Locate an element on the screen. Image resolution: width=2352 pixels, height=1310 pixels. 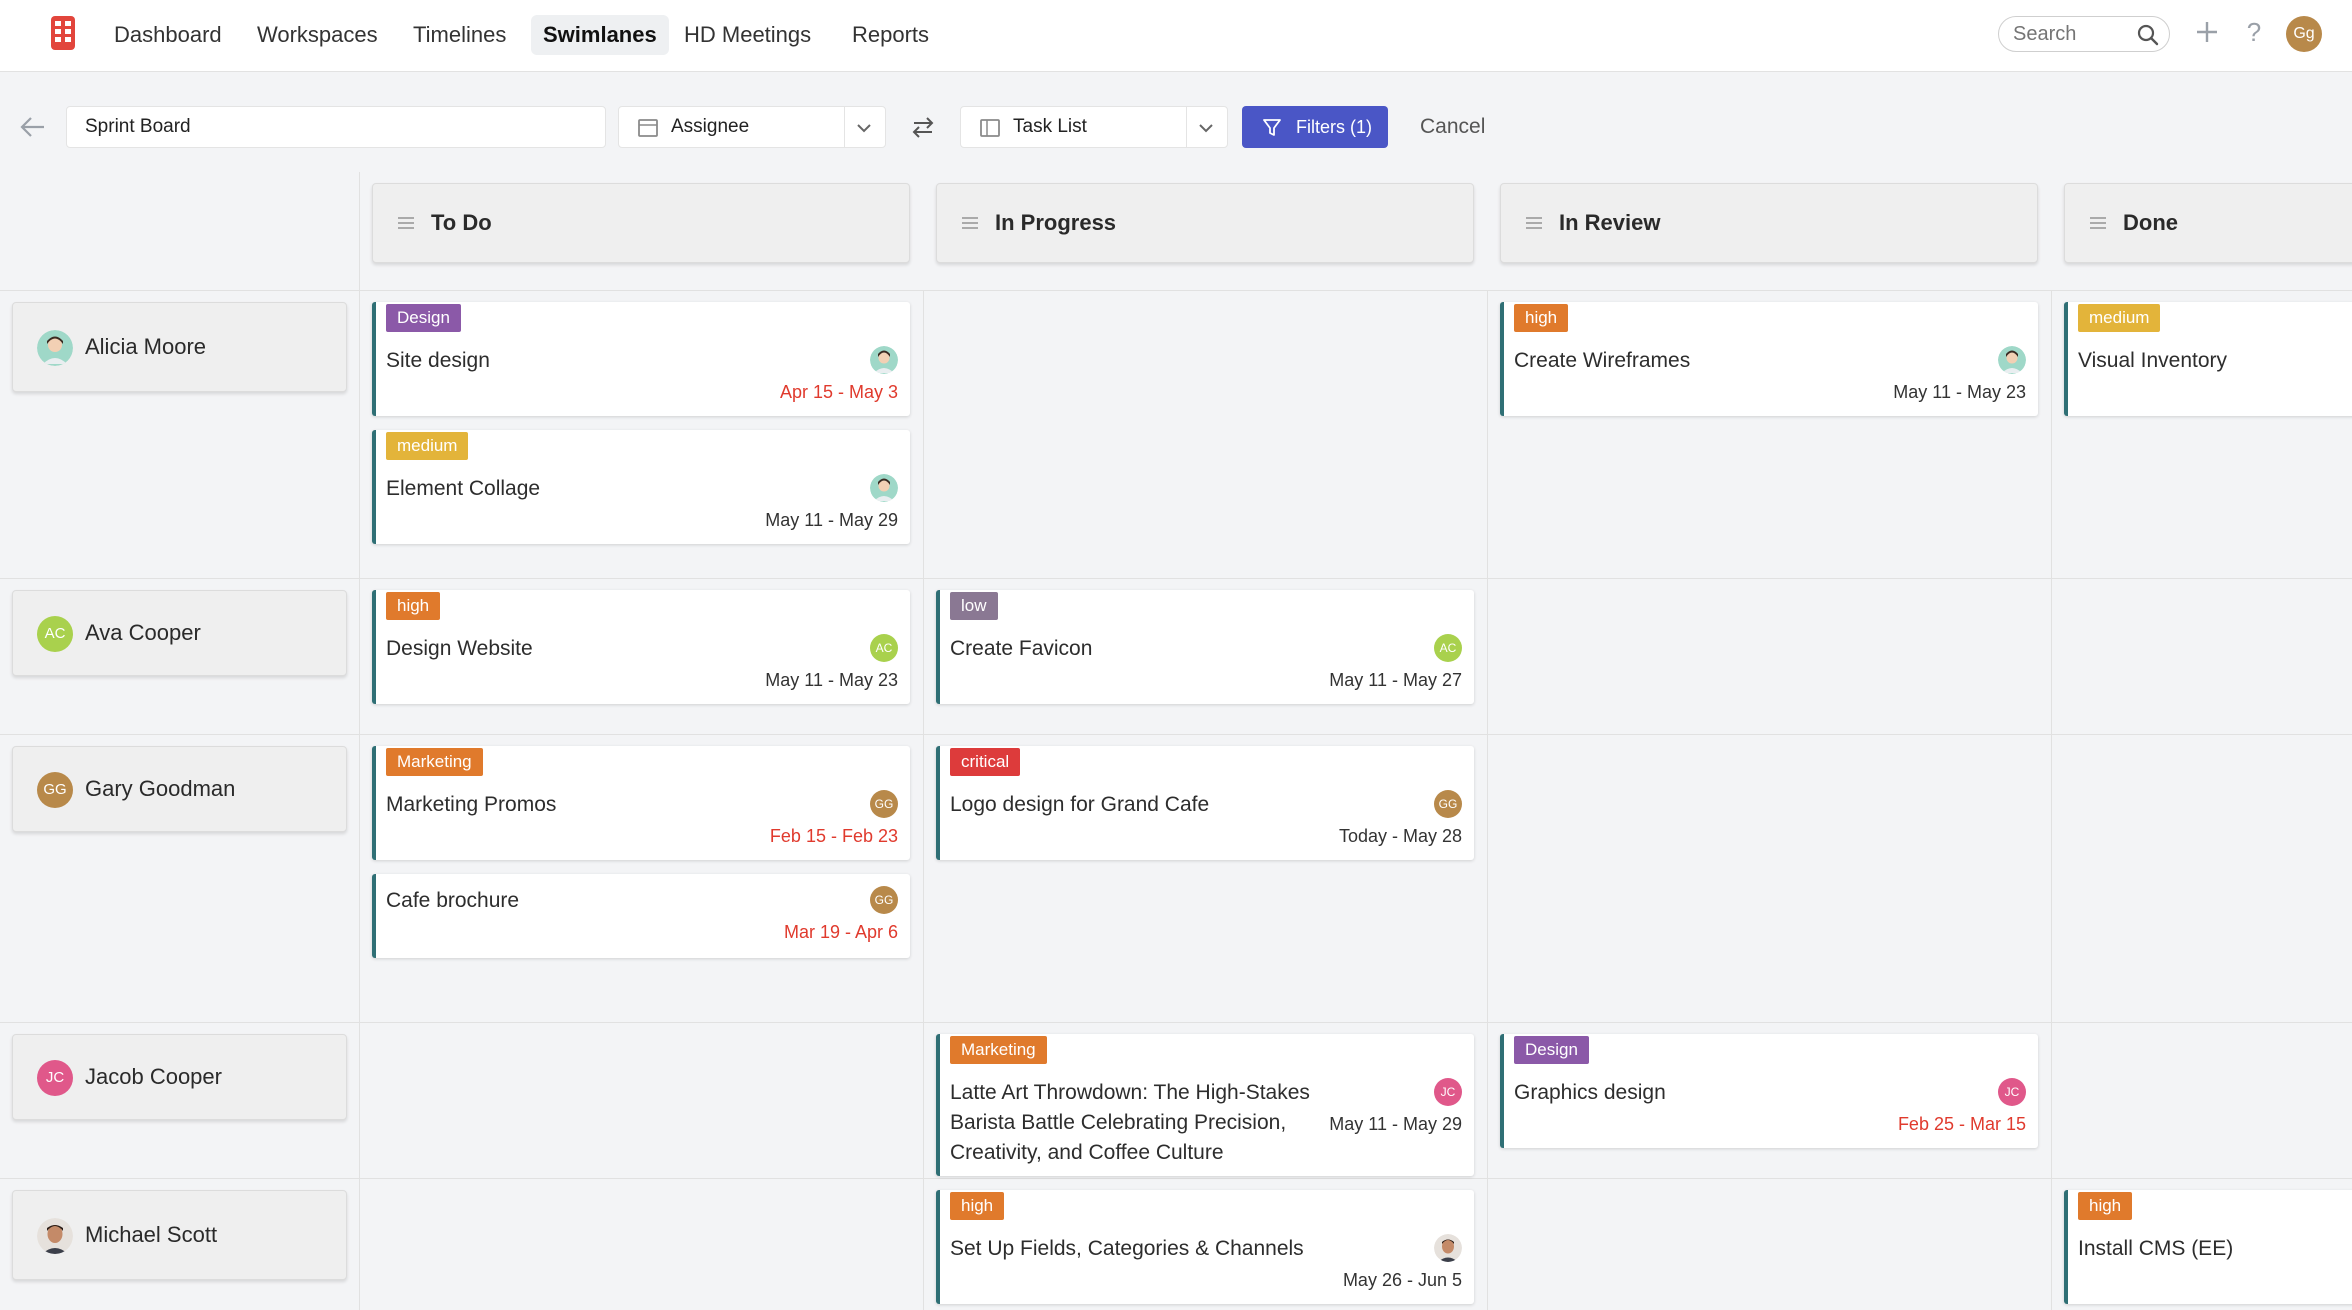
nav-dashboard: Dashboard is located at coordinates (168, 34).